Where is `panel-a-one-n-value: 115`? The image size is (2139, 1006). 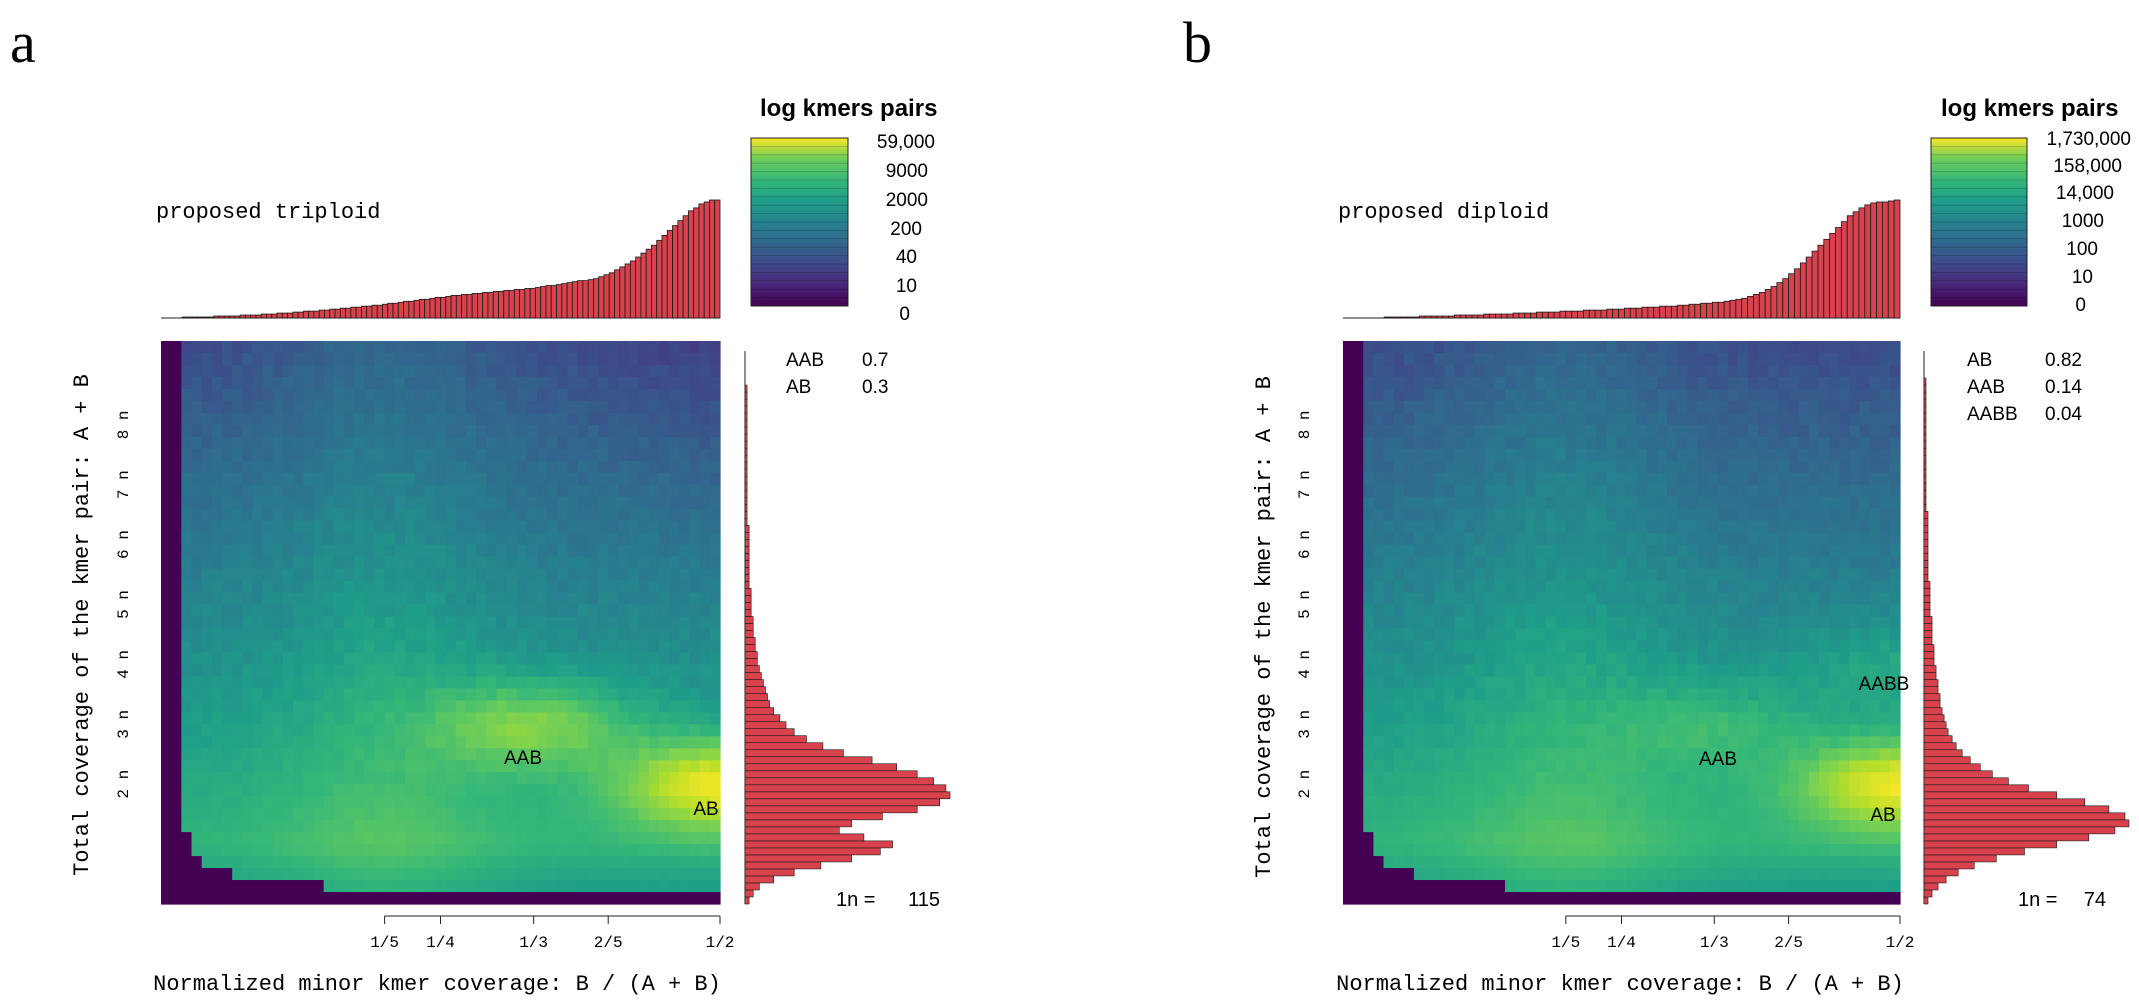 panel-a-one-n-value: 115 is located at coordinates (924, 900).